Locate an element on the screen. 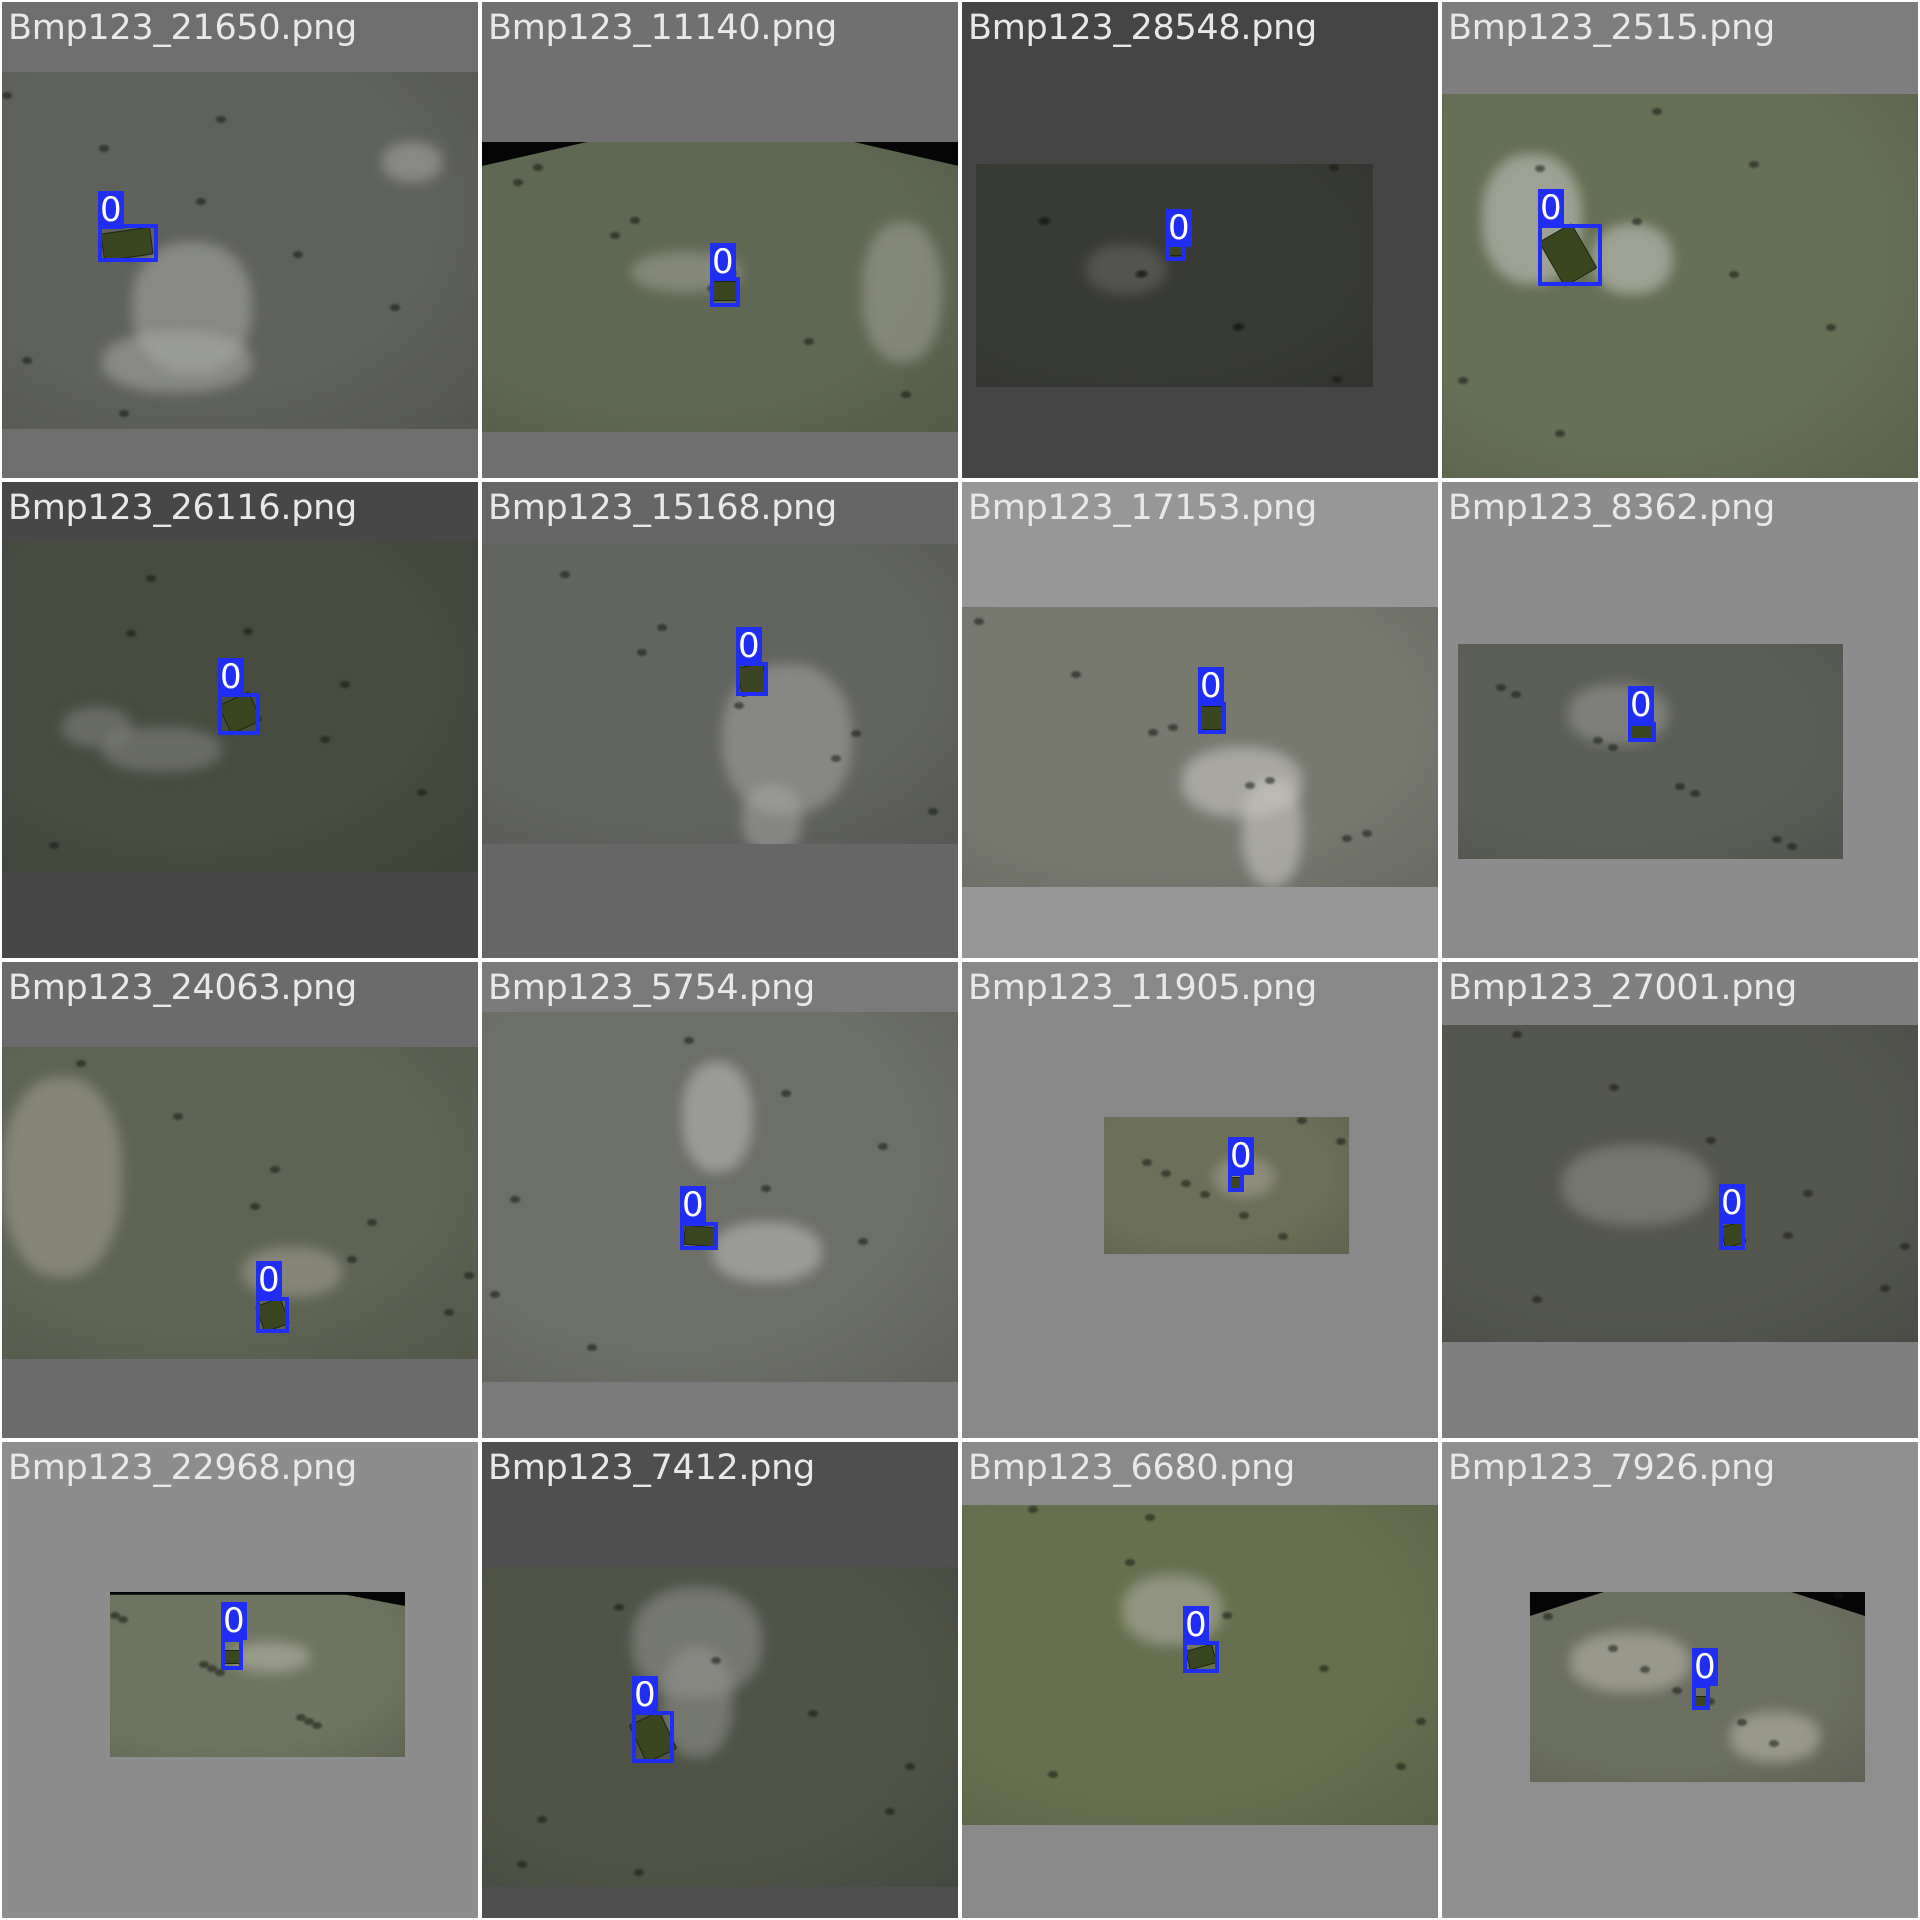 The image size is (1920, 1920). image-tile: 0 Bmp123_2515.png is located at coordinates (1680, 240).